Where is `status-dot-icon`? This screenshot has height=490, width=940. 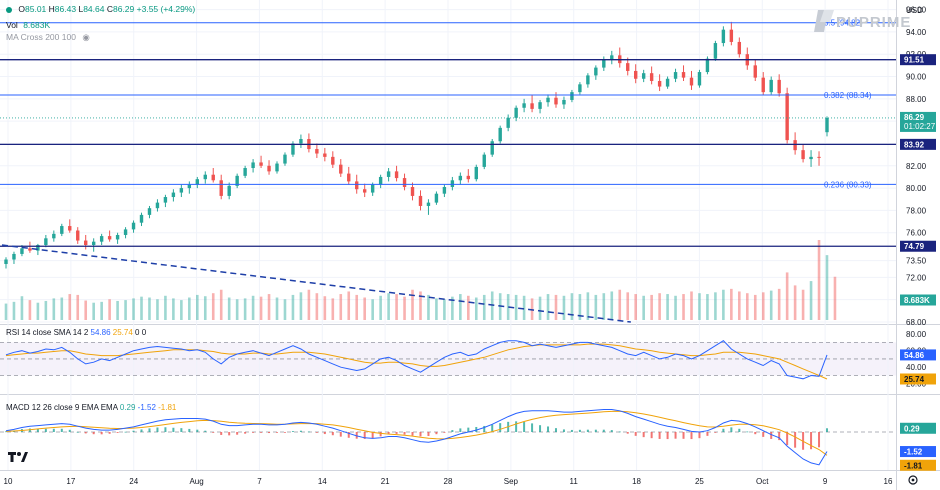 status-dot-icon is located at coordinates (9, 9).